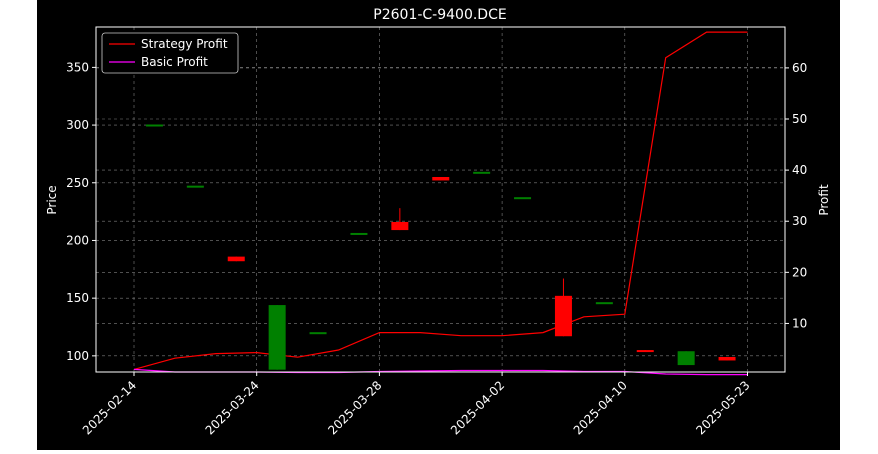  What do you see at coordinates (232, 407) in the screenshot?
I see `x-tick-label: 2025-03-24` at bounding box center [232, 407].